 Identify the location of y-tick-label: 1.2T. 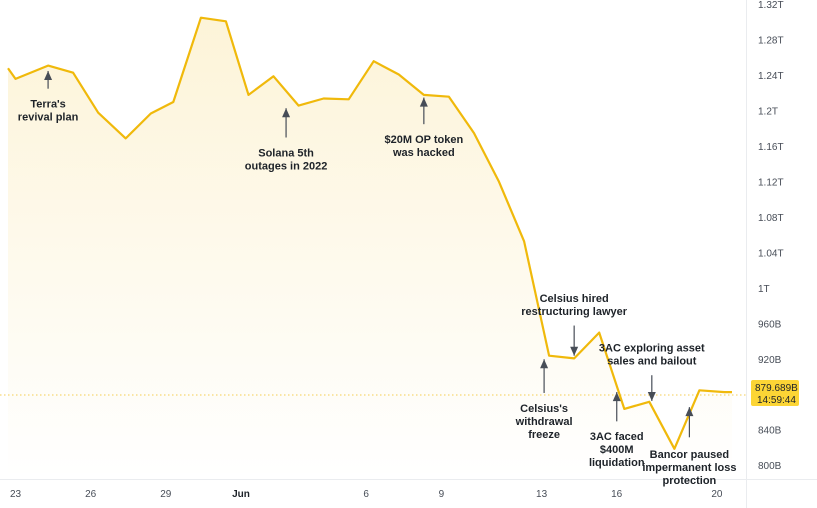
(768, 111).